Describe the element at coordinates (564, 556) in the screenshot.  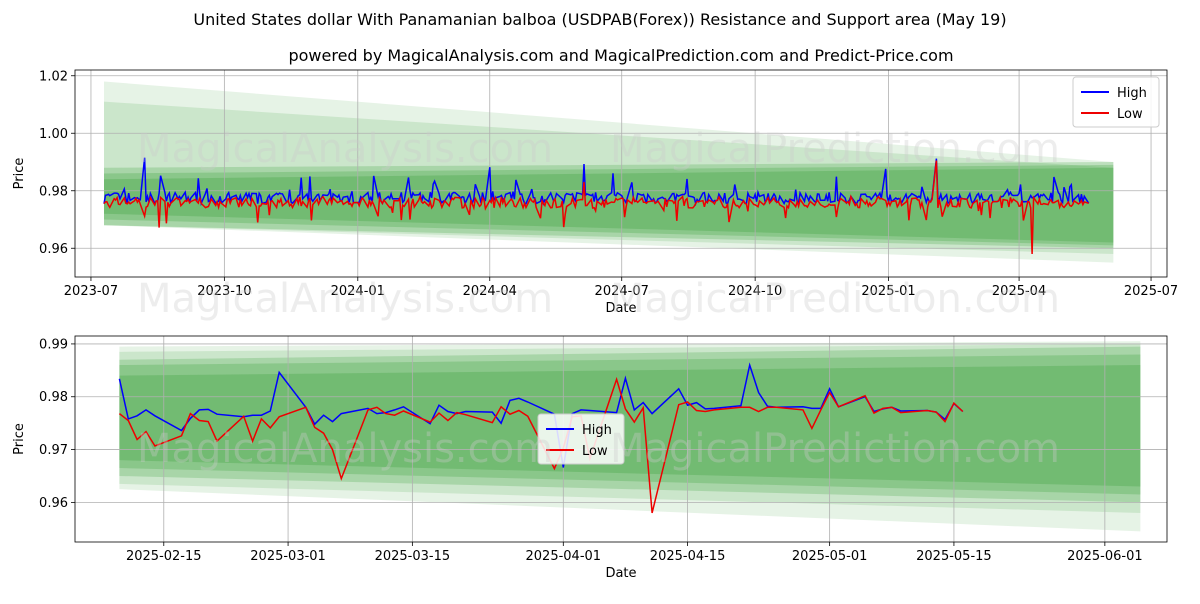
I see `x-tick-label: 2025-04-01` at that location.